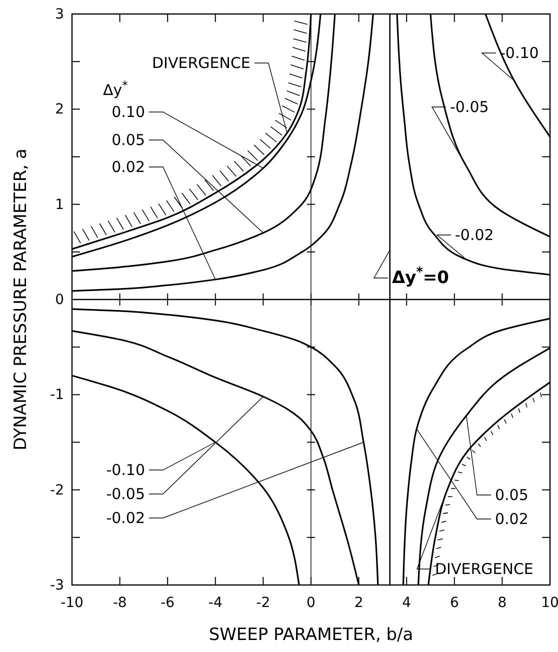 This screenshot has width=558, height=652. I want to click on y-tick-label: -2, so click(57, 490).